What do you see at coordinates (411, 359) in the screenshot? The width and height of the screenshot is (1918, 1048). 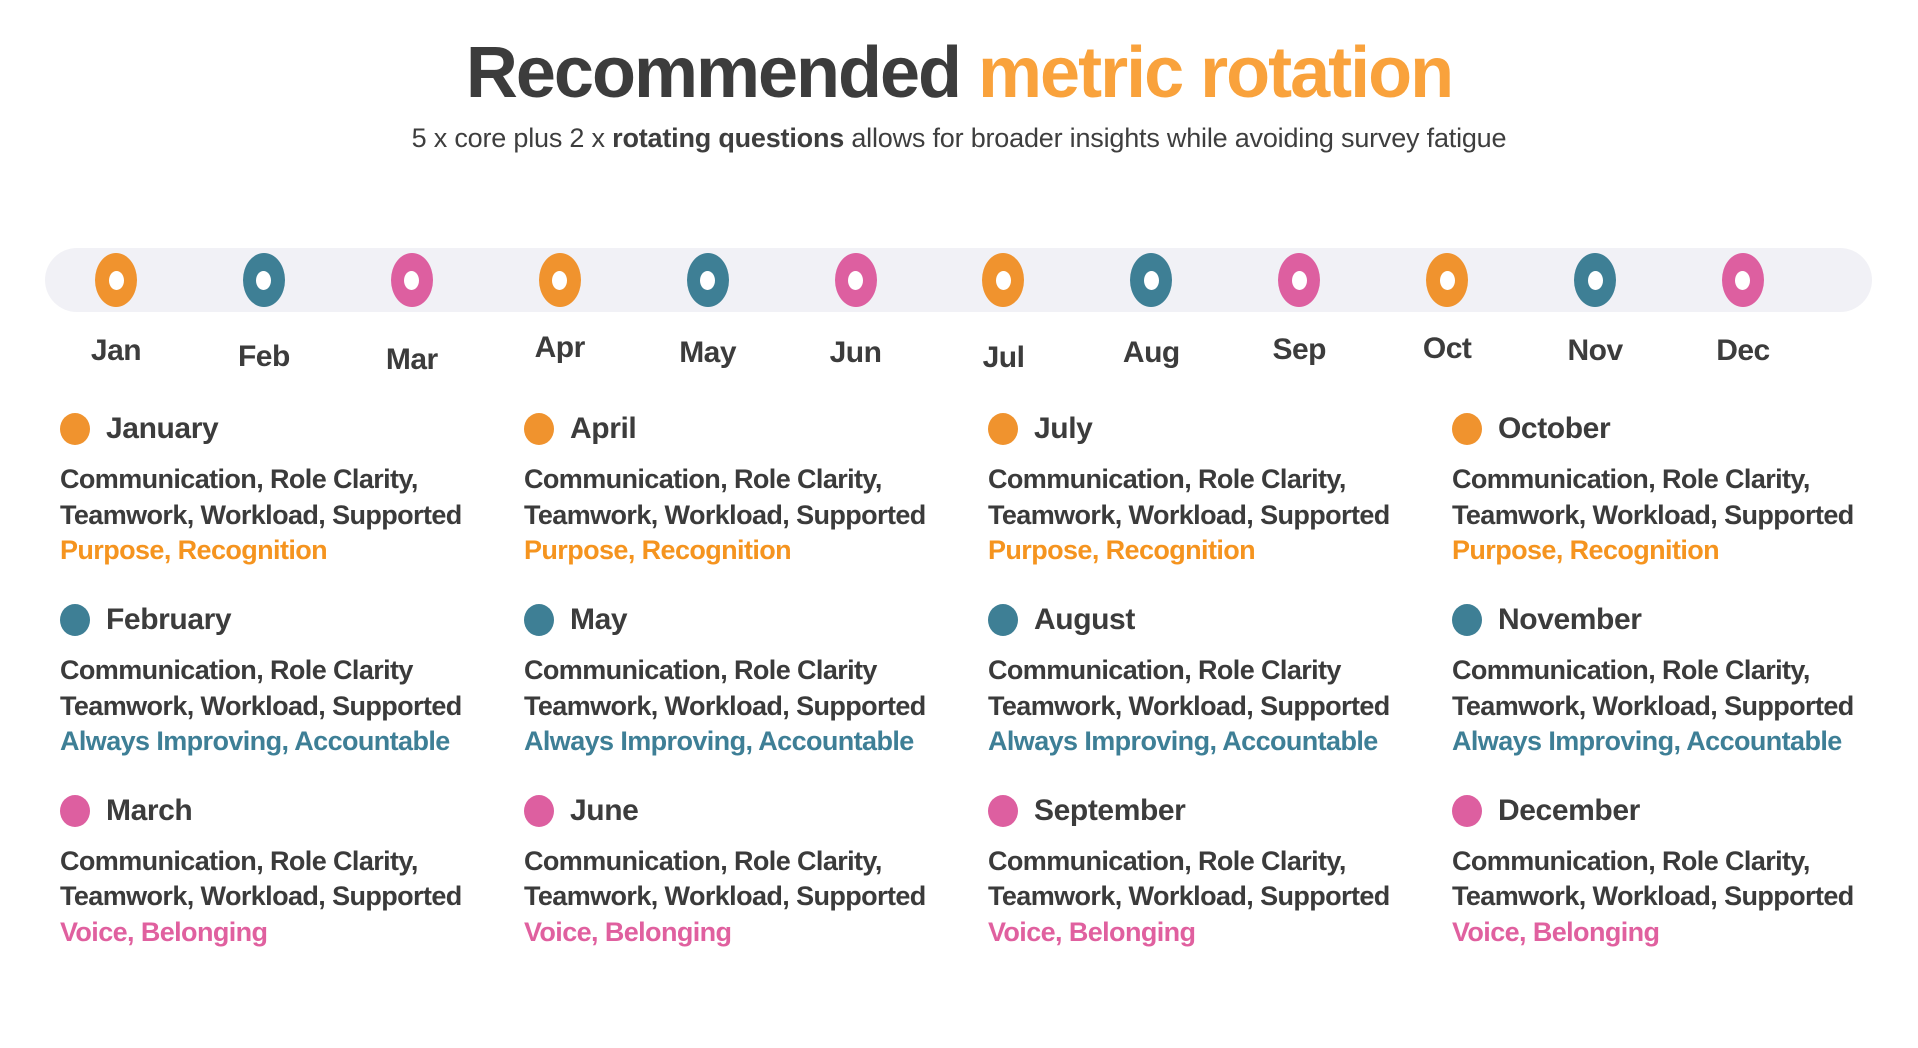 I see `timeline-label-mar: Mar` at bounding box center [411, 359].